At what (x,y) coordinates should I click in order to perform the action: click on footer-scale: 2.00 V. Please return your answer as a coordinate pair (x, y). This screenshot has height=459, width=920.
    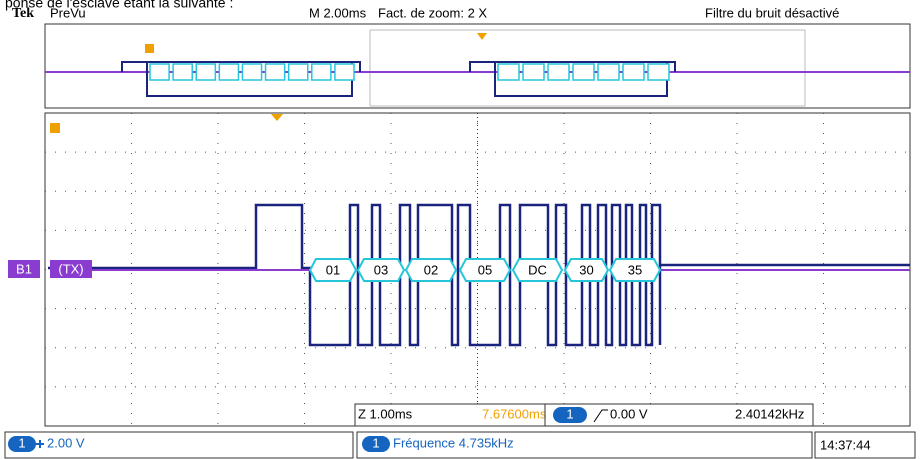
    Looking at the image, I should click on (66, 442).